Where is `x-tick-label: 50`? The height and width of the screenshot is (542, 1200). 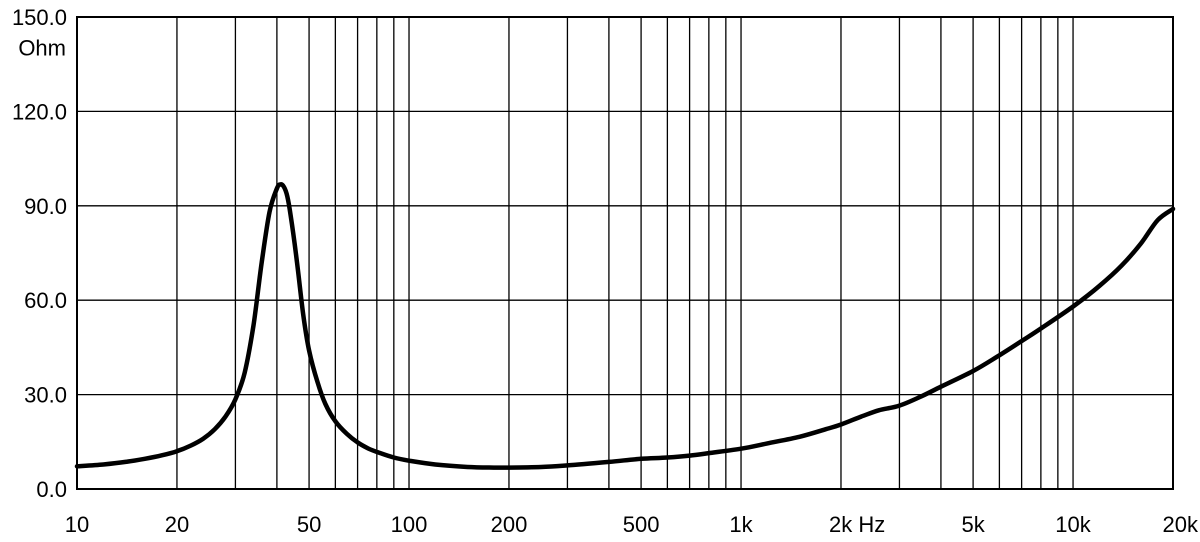
x-tick-label: 50 is located at coordinates (309, 524).